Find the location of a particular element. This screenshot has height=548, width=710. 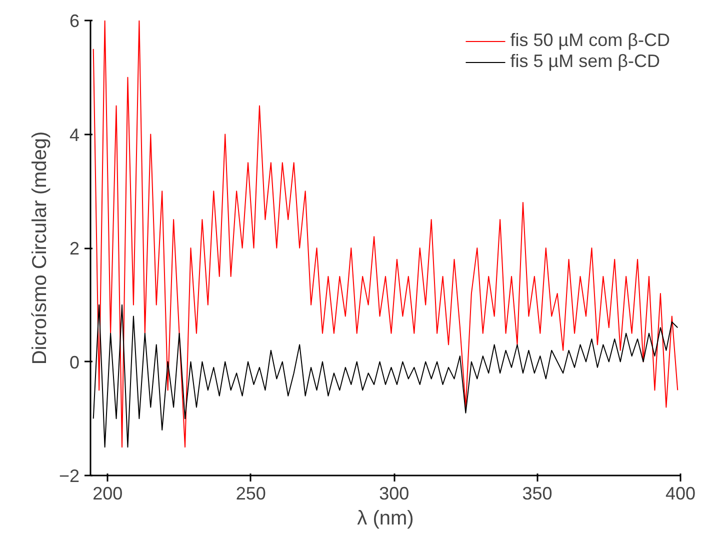

x-axis-title: λ (nm) is located at coordinates (385, 519).